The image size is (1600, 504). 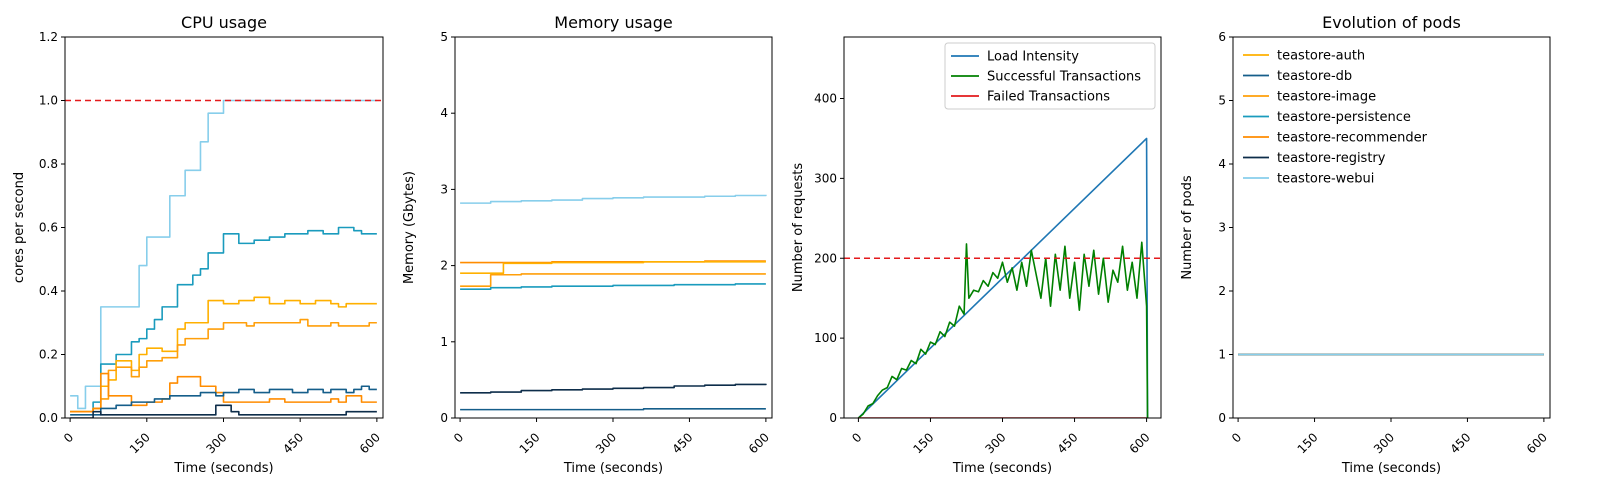 What do you see at coordinates (1321, 56) in the screenshot?
I see `legend-label: teastore-auth` at bounding box center [1321, 56].